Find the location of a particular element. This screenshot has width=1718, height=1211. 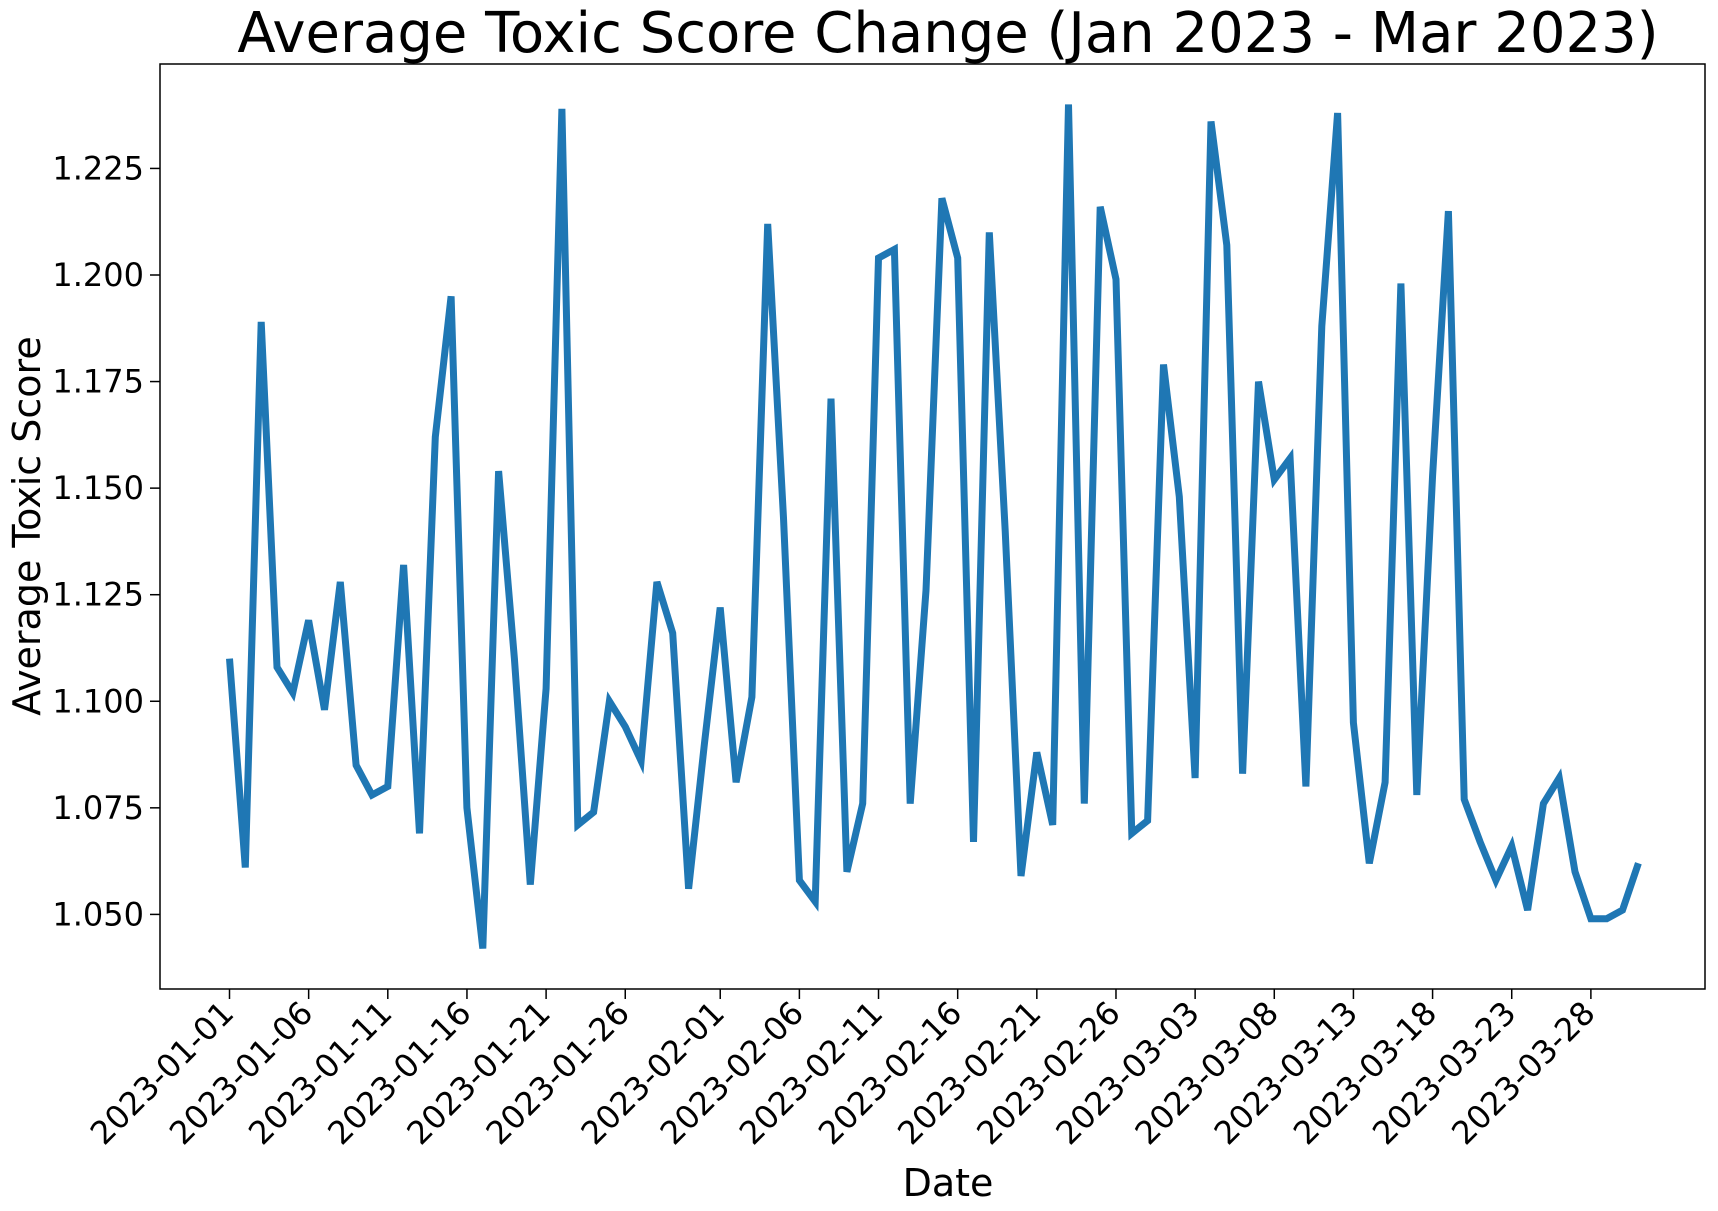

y-tick-label: 1.175 is located at coordinates (98, 382).